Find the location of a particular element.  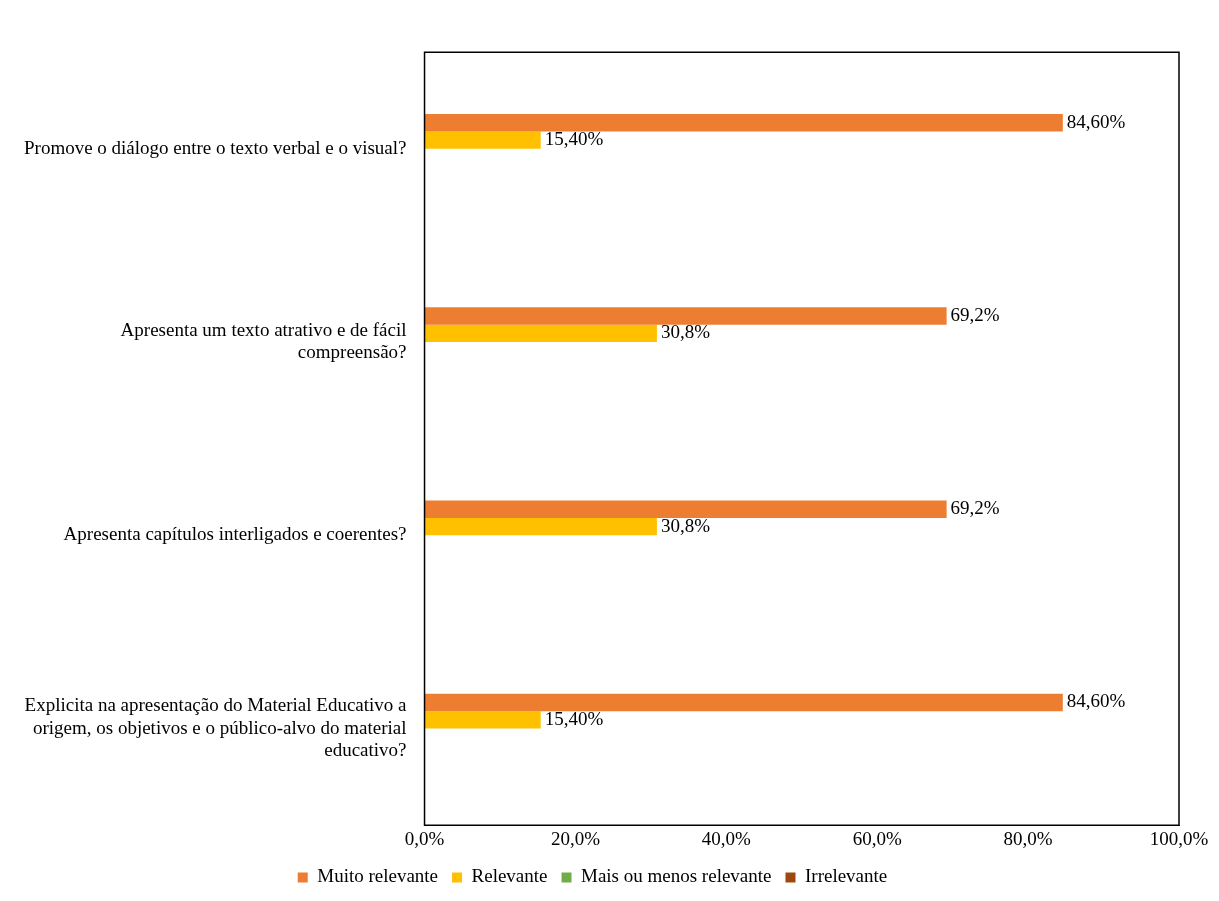

y-tick-label: Apresenta capítulos interligados e coerentes? is located at coordinates (235, 534).